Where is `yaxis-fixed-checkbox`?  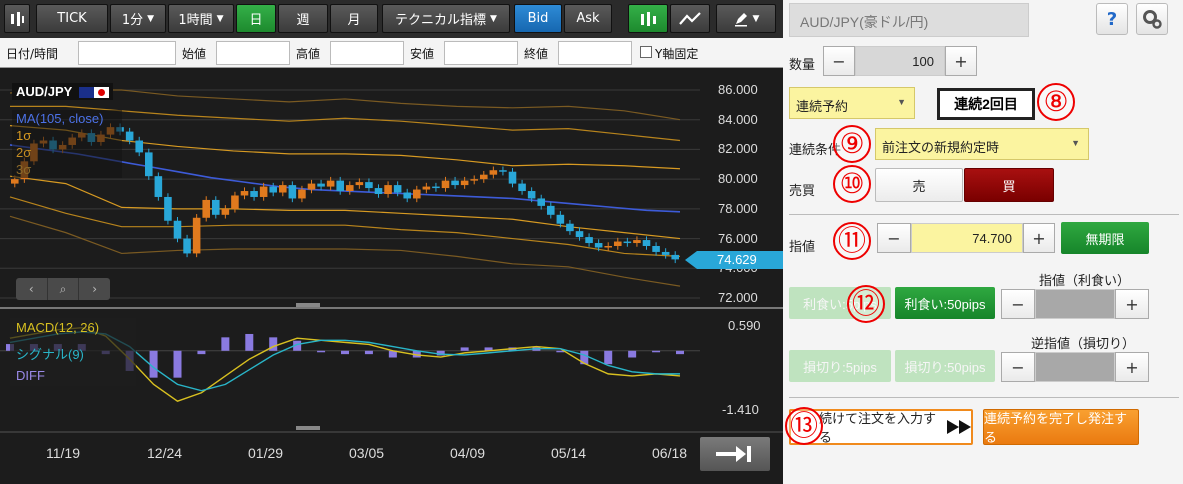
yaxis-fixed-checkbox is located at coordinates (646, 52).